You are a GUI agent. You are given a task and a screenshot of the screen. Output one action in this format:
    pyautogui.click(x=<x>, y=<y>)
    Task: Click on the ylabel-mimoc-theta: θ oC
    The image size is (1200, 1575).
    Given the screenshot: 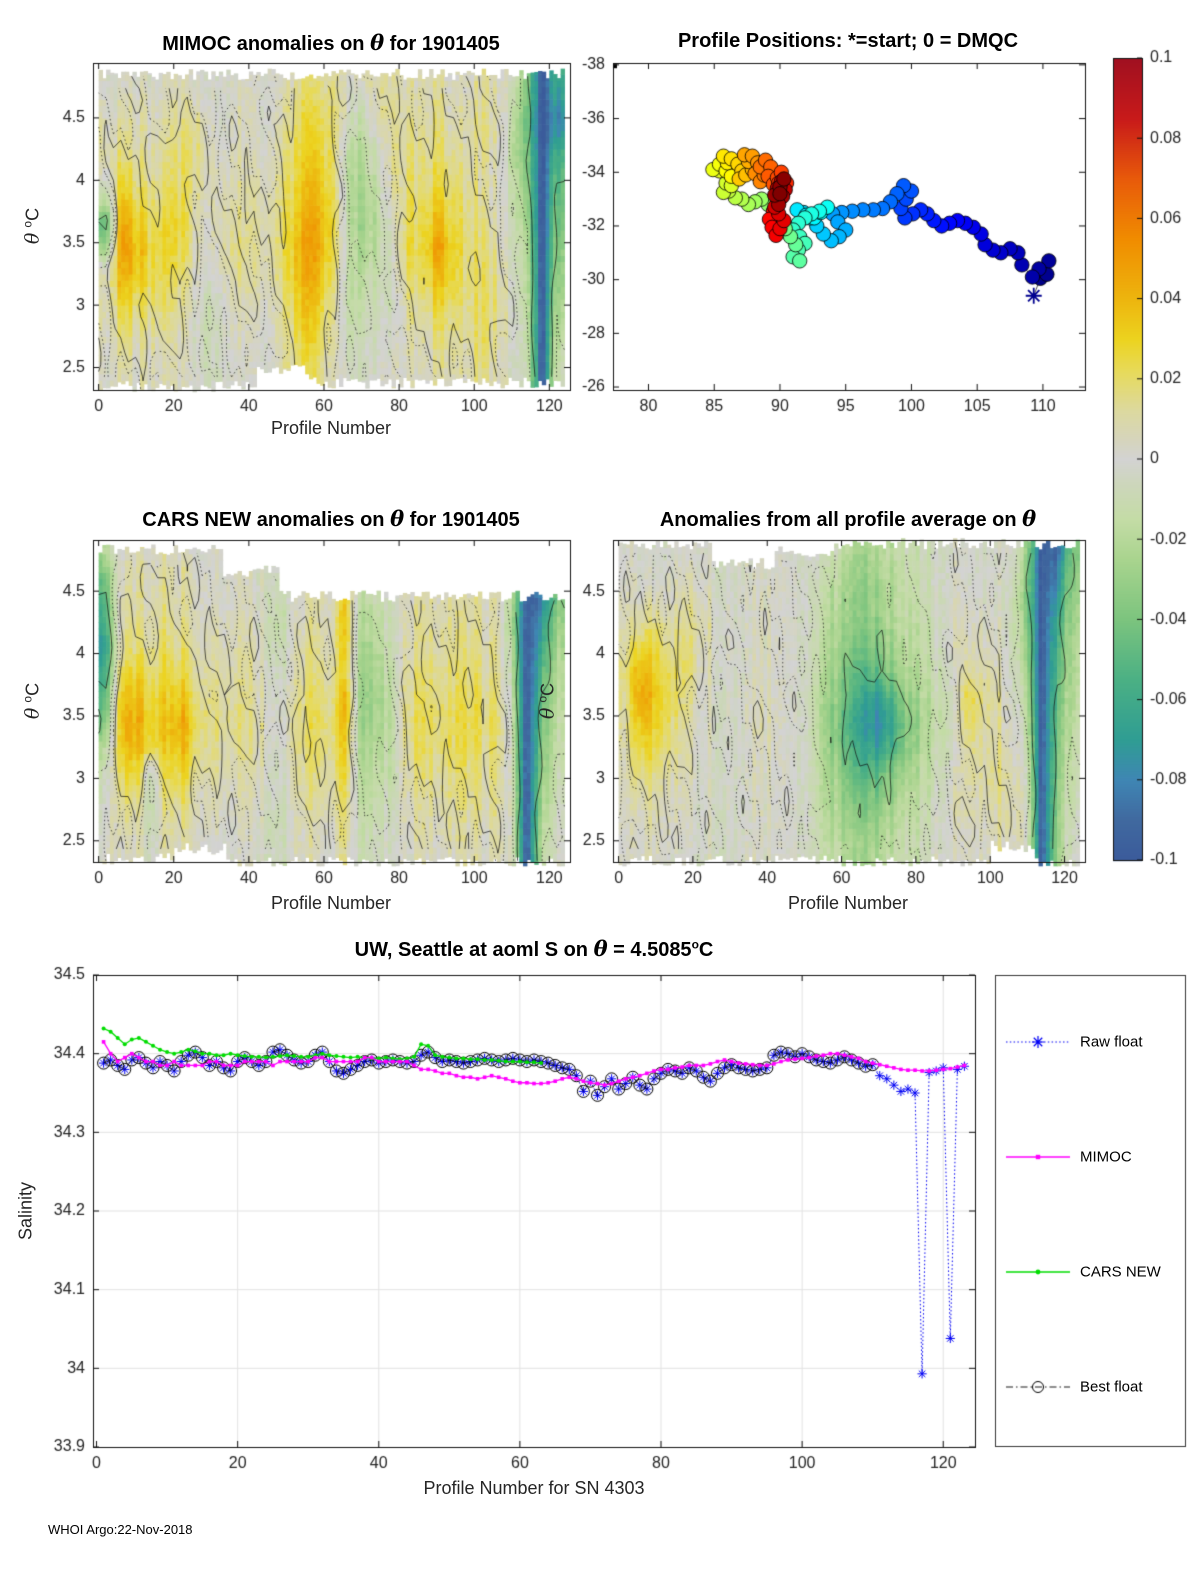 What is the action you would take?
    pyautogui.click(x=32, y=226)
    